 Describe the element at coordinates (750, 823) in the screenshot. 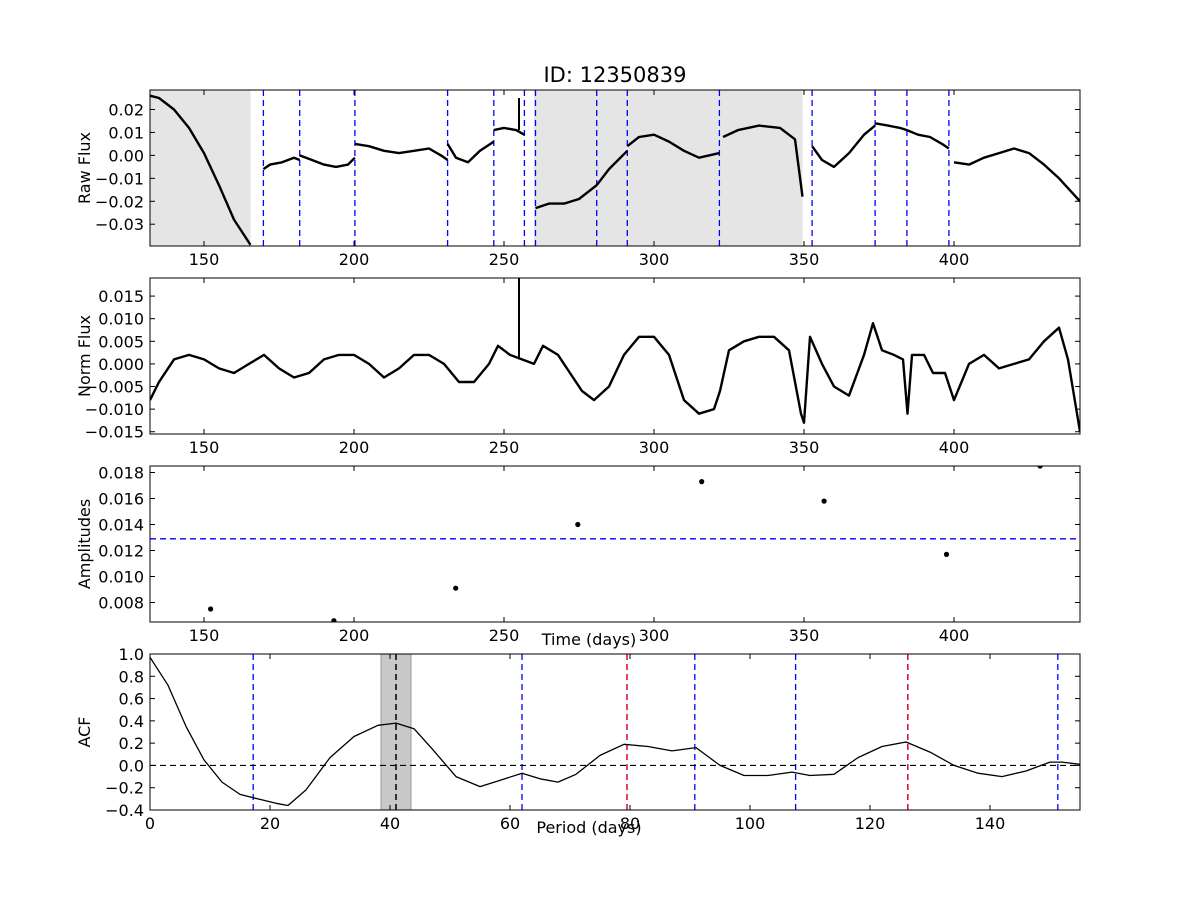

I see `x-tick-label: 100` at that location.